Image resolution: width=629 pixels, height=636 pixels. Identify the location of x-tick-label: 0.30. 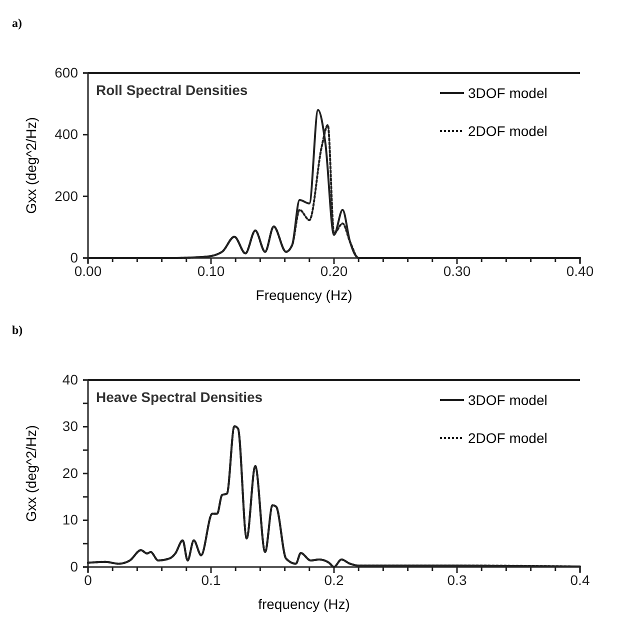
(457, 270).